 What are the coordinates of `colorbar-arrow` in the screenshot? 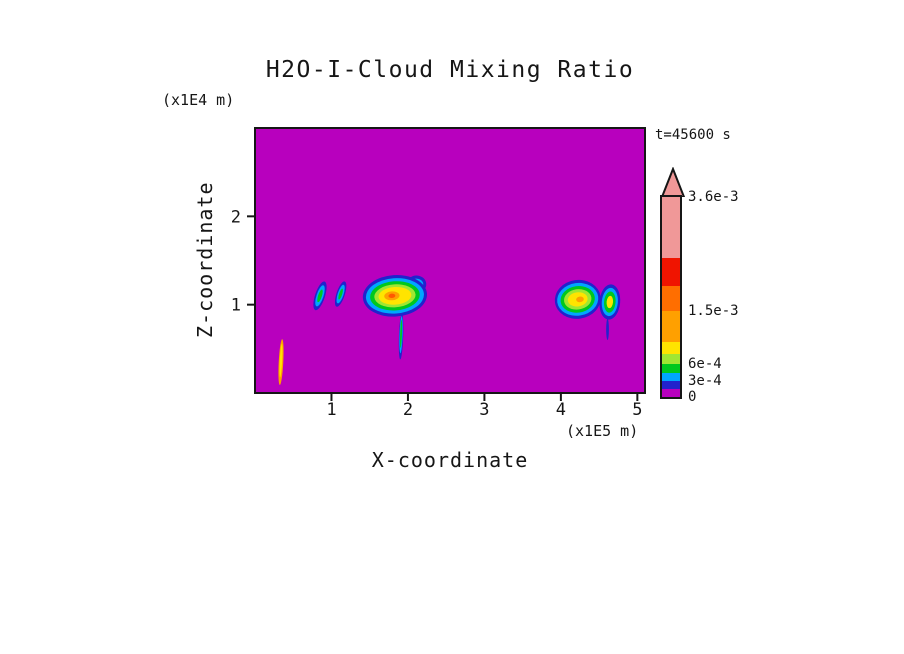 It's located at (673, 182).